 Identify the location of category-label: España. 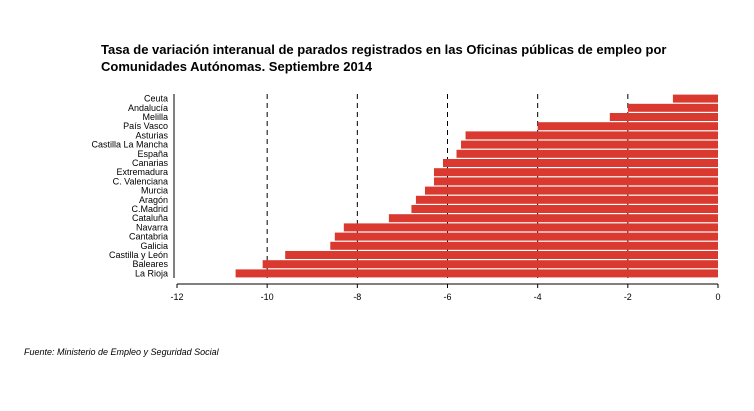
(152, 154).